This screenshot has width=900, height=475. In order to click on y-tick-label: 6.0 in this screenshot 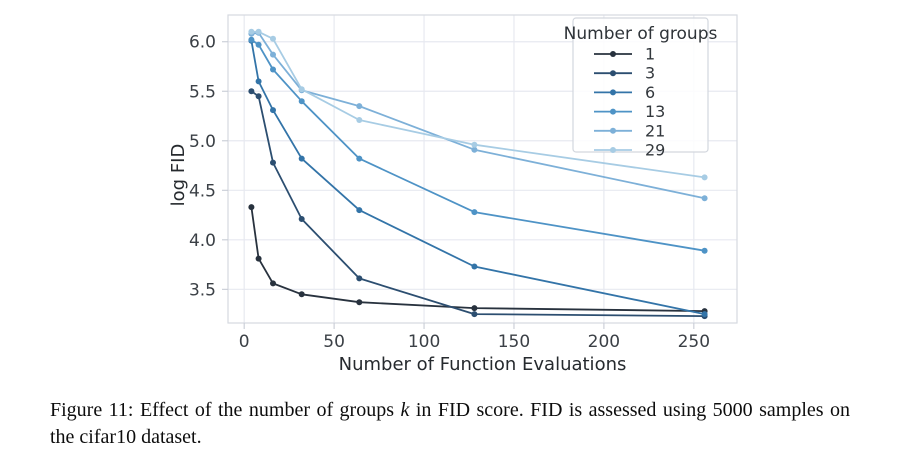, I will do `click(202, 43)`.